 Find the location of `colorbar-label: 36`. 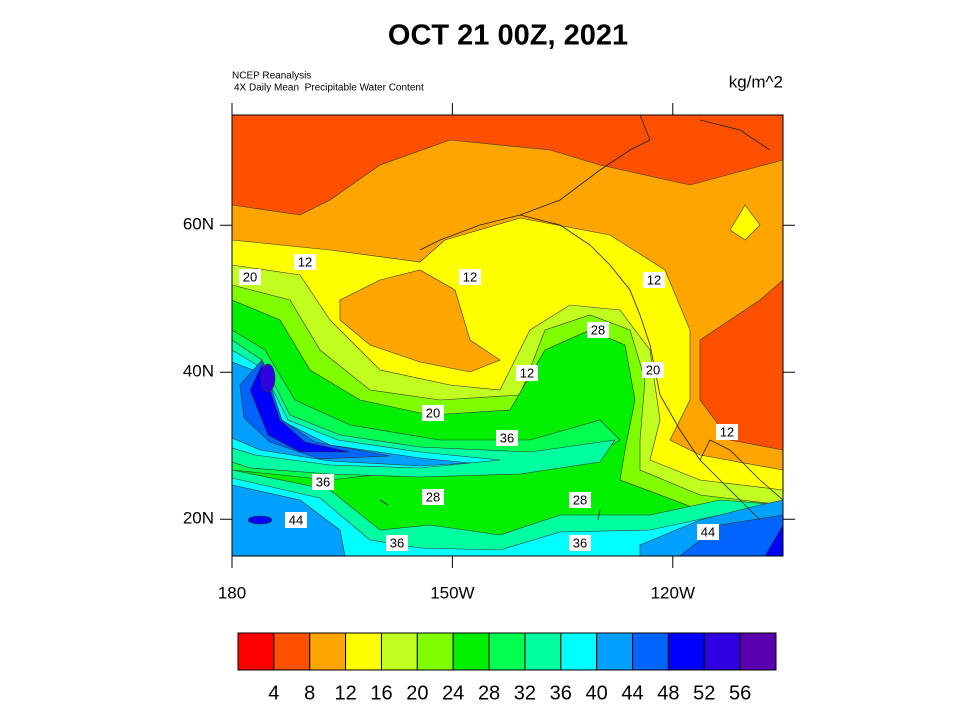

colorbar-label: 36 is located at coordinates (561, 693).